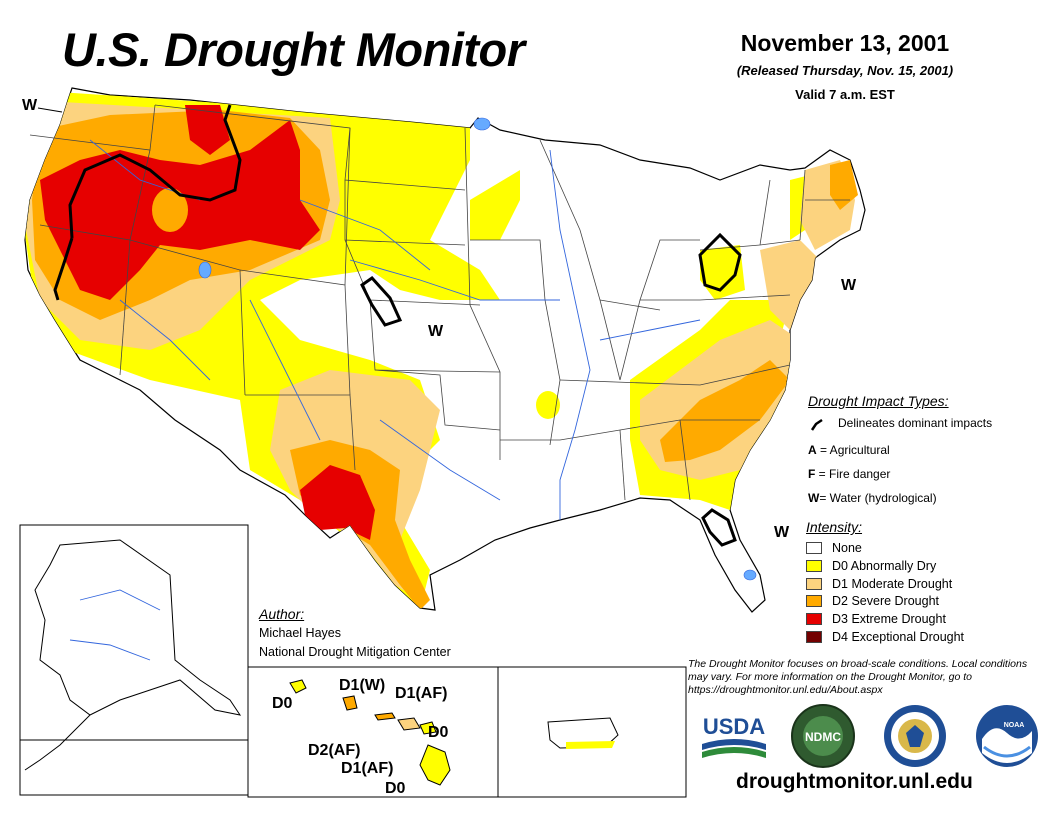 The image size is (1056, 816). Describe the element at coordinates (293, 49) in the screenshot. I see `map-title: U.S. Drought Monitor` at that location.